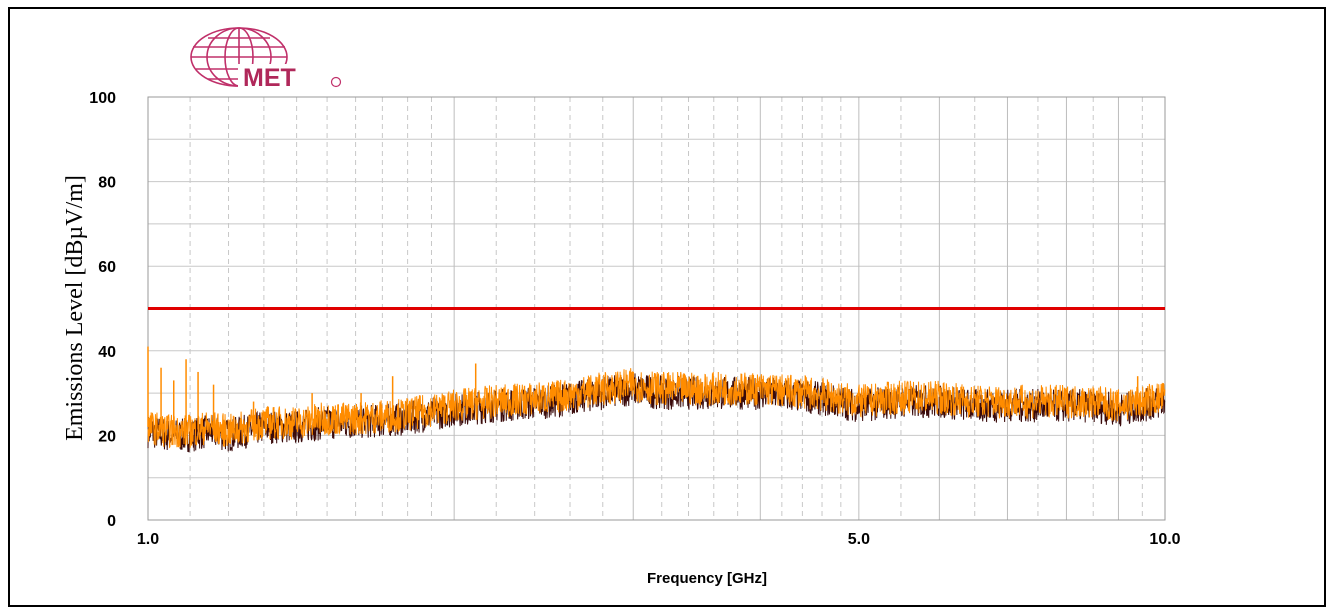 The image size is (1337, 609). I want to click on y-tick-label: 0, so click(111, 521).